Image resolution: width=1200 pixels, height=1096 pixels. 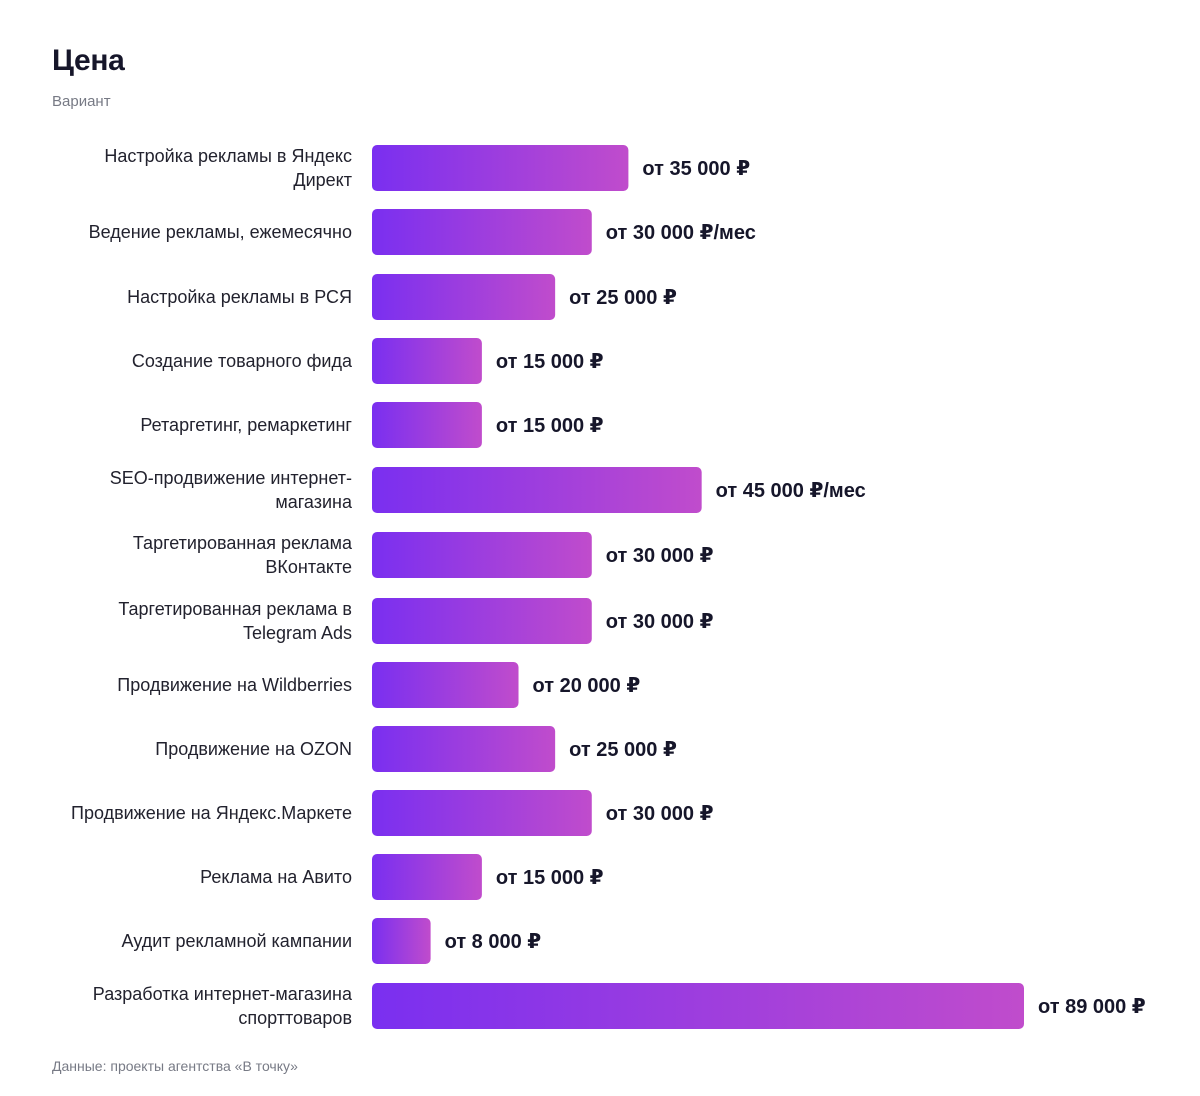 I want to click on category-label: Таргетированная реклама в Telegram Ads, so click(x=235, y=621).